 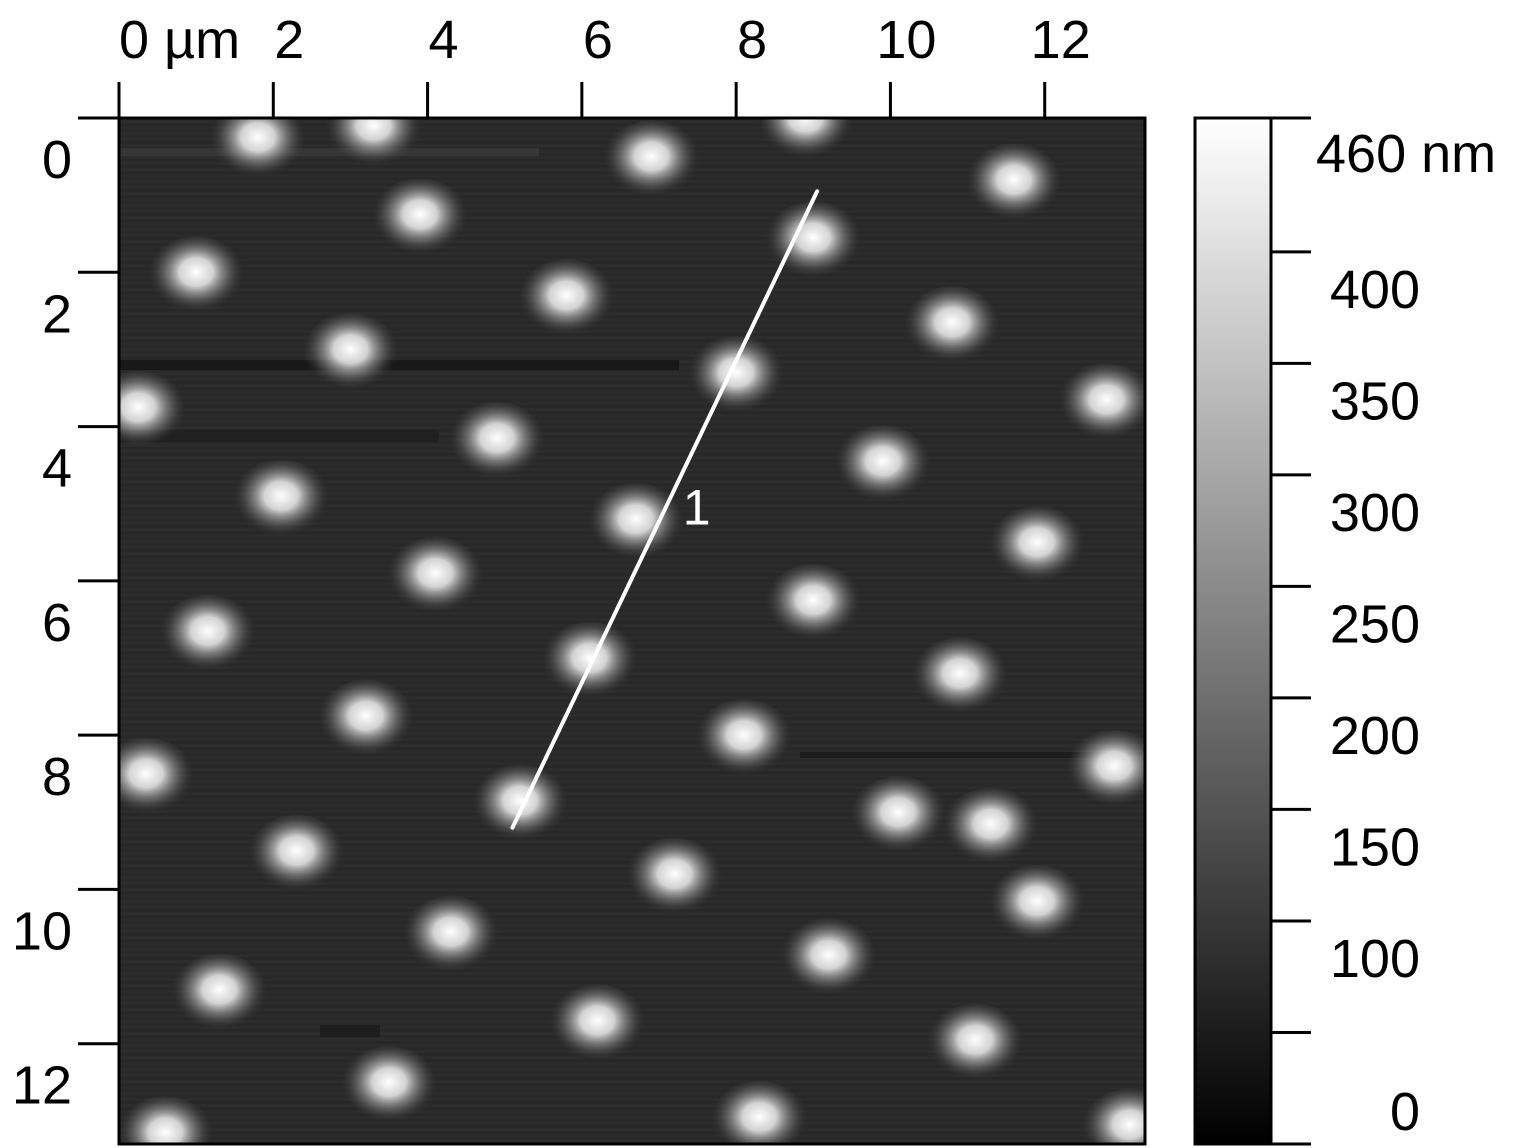 What do you see at coordinates (1375, 736) in the screenshot?
I see `colorbar-tick-label: 200` at bounding box center [1375, 736].